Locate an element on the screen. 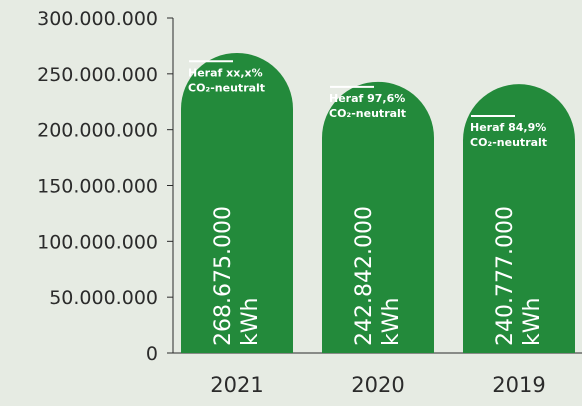  bar-2021 is located at coordinates (237, 203).